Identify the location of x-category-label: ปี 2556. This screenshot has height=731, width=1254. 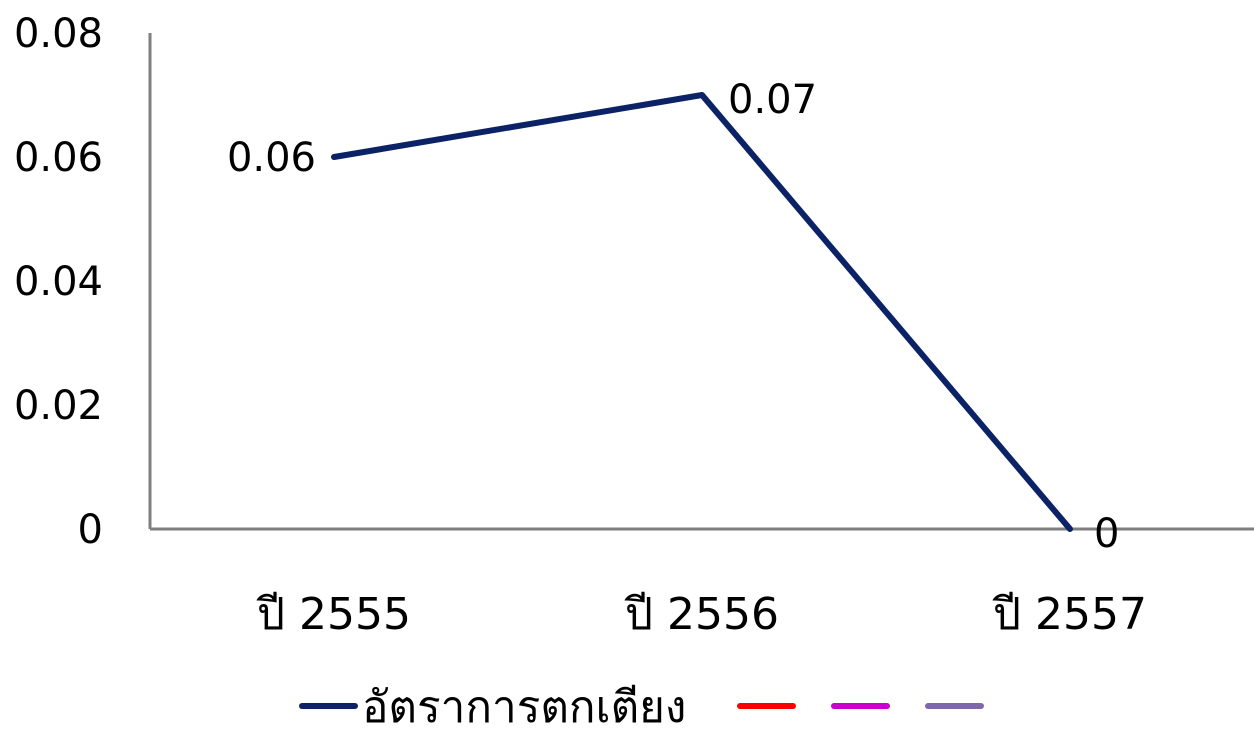
(701, 614).